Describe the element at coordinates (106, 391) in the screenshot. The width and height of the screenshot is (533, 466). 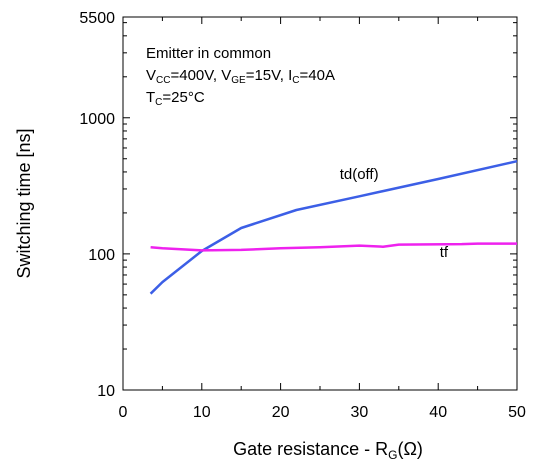
I see `y-tick-label: 10` at that location.